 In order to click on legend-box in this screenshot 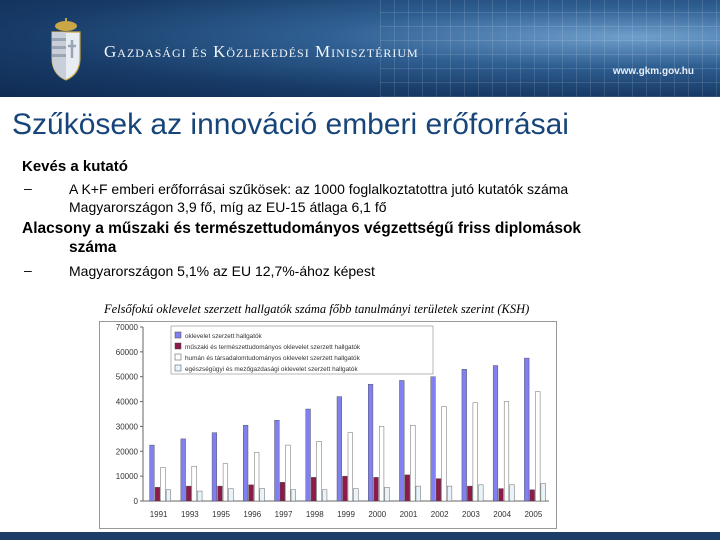, I will do `click(302, 350)`.